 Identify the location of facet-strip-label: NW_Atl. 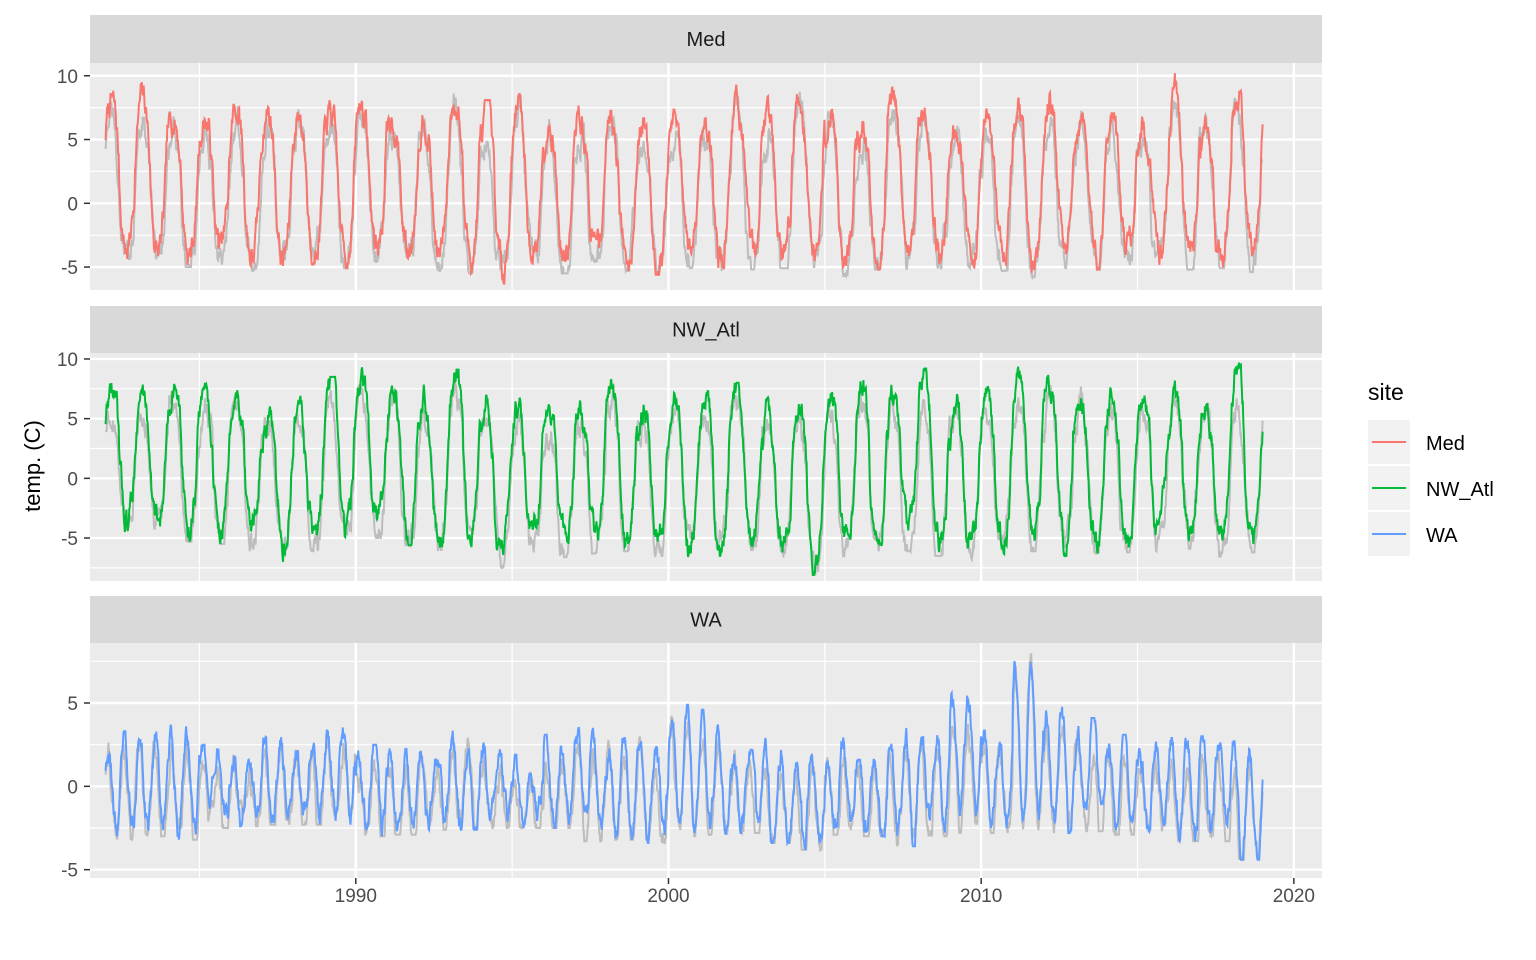
(706, 331).